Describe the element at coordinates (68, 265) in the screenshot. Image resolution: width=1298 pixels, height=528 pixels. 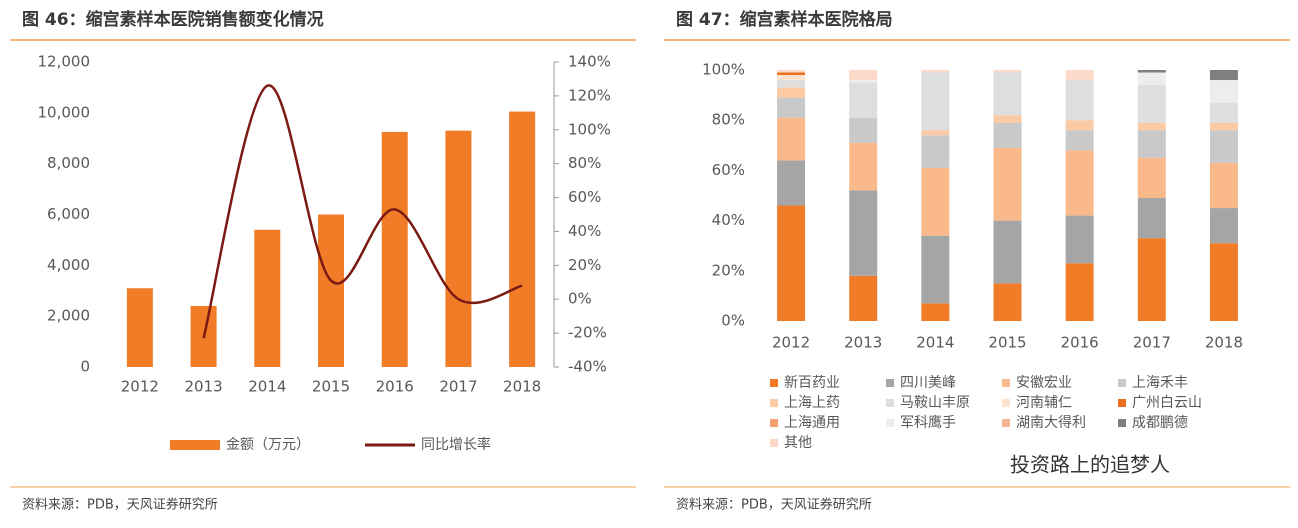
I see `y-tick-label: 4,000` at that location.